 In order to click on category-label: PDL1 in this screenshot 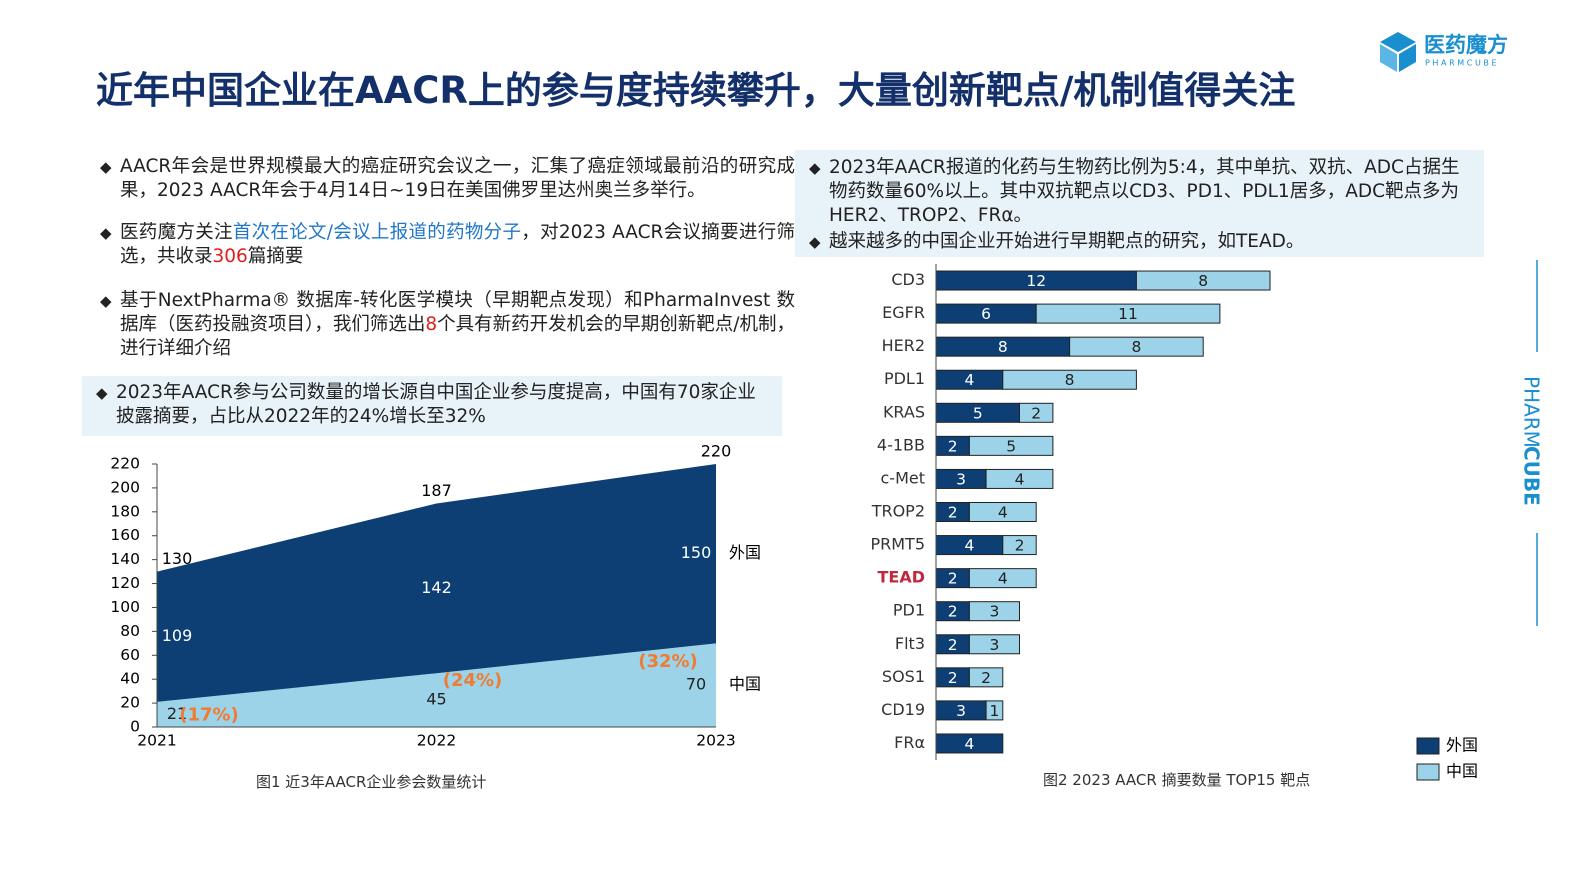, I will do `click(904, 378)`.